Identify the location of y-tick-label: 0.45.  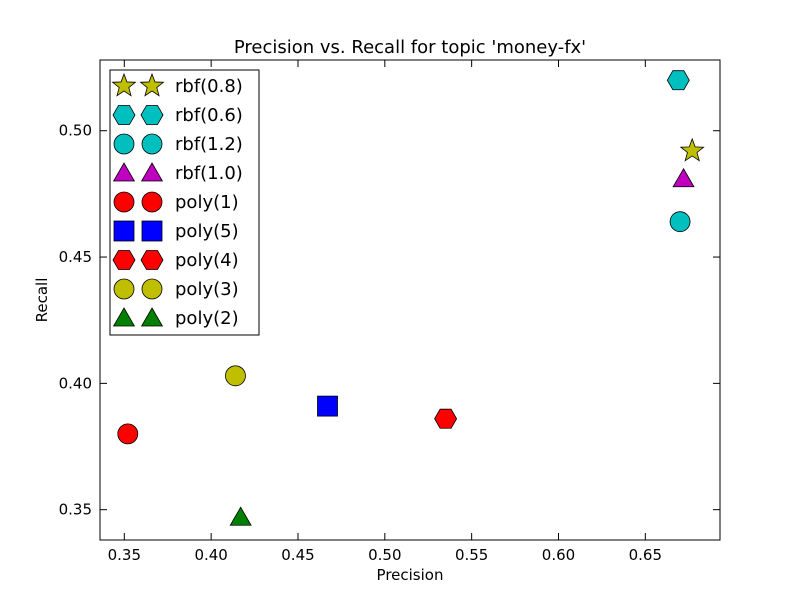
(75, 257).